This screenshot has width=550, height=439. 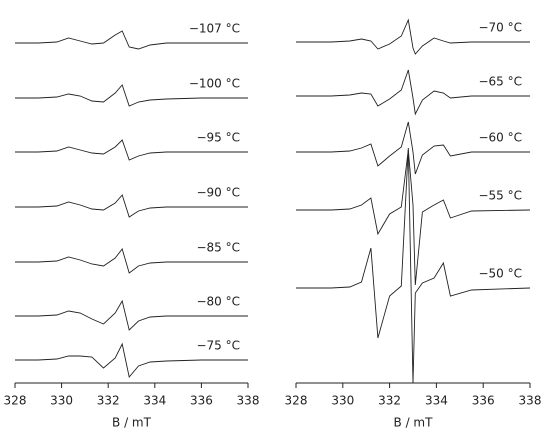 What do you see at coordinates (218, 138) in the screenshot?
I see `trace-label: −95 °C` at bounding box center [218, 138].